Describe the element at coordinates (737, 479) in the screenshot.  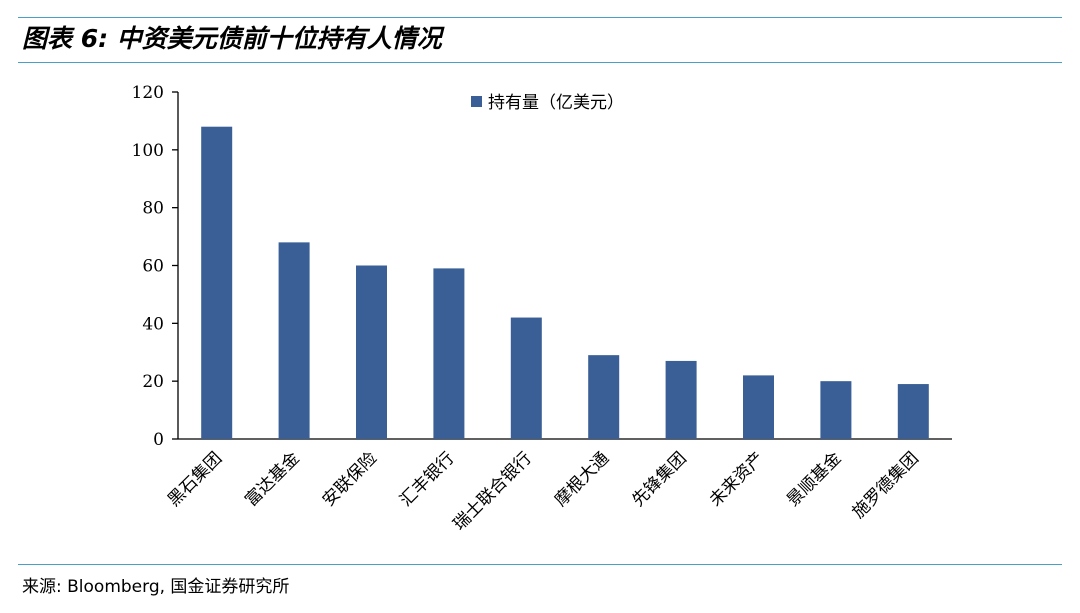
I see `category-label: 未来资产` at that location.